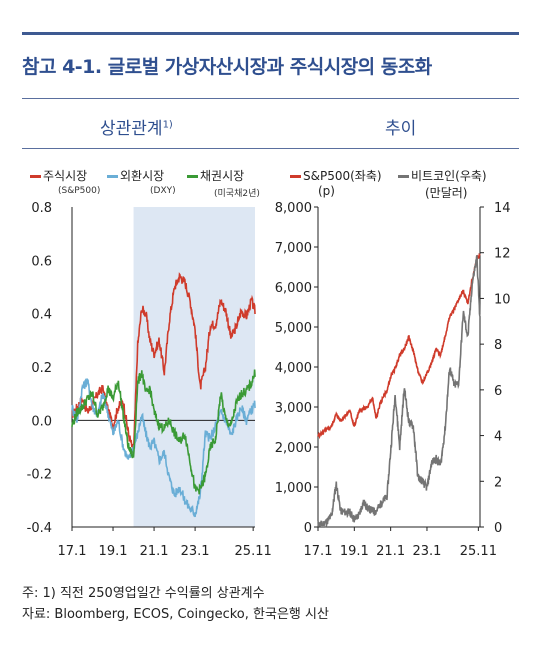 The width and height of the screenshot is (549, 661). I want to click on legend-btc-swatch, so click(403, 176).